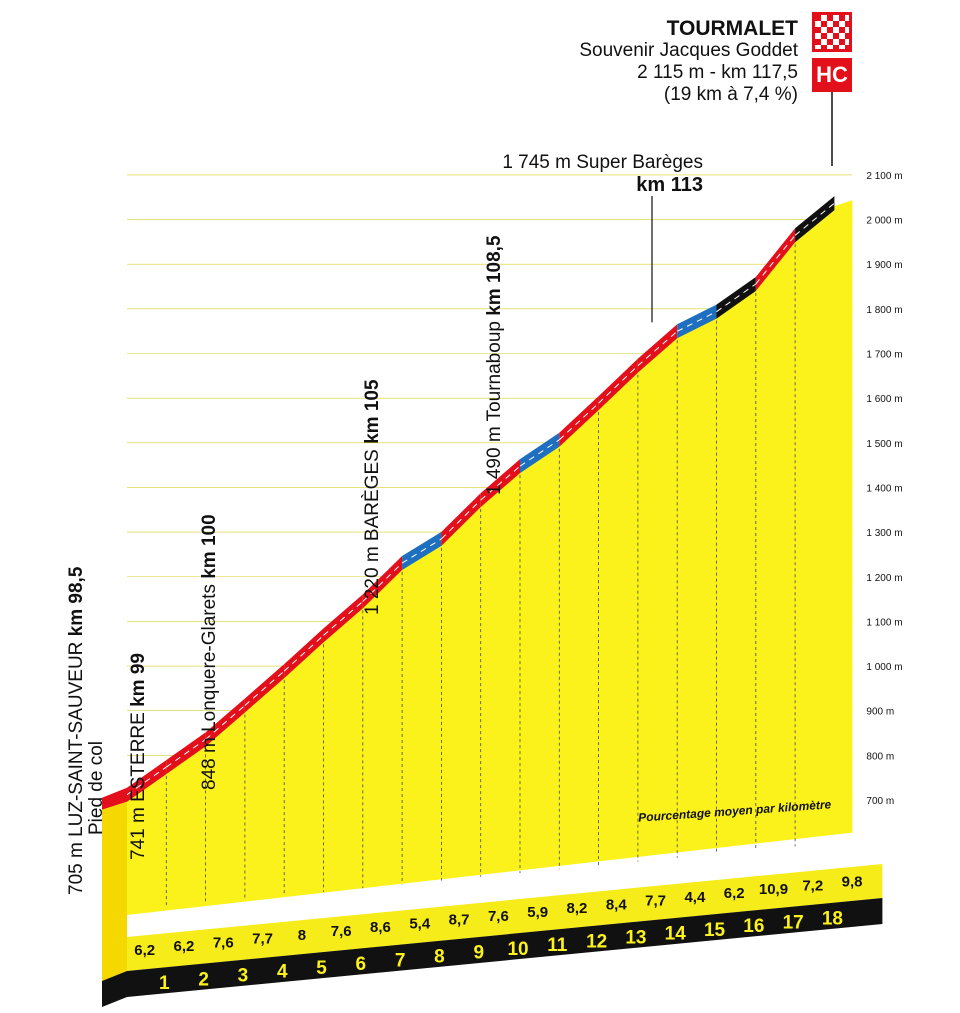 This screenshot has width=960, height=1013. I want to click on km-tick-label: 9, so click(478, 953).